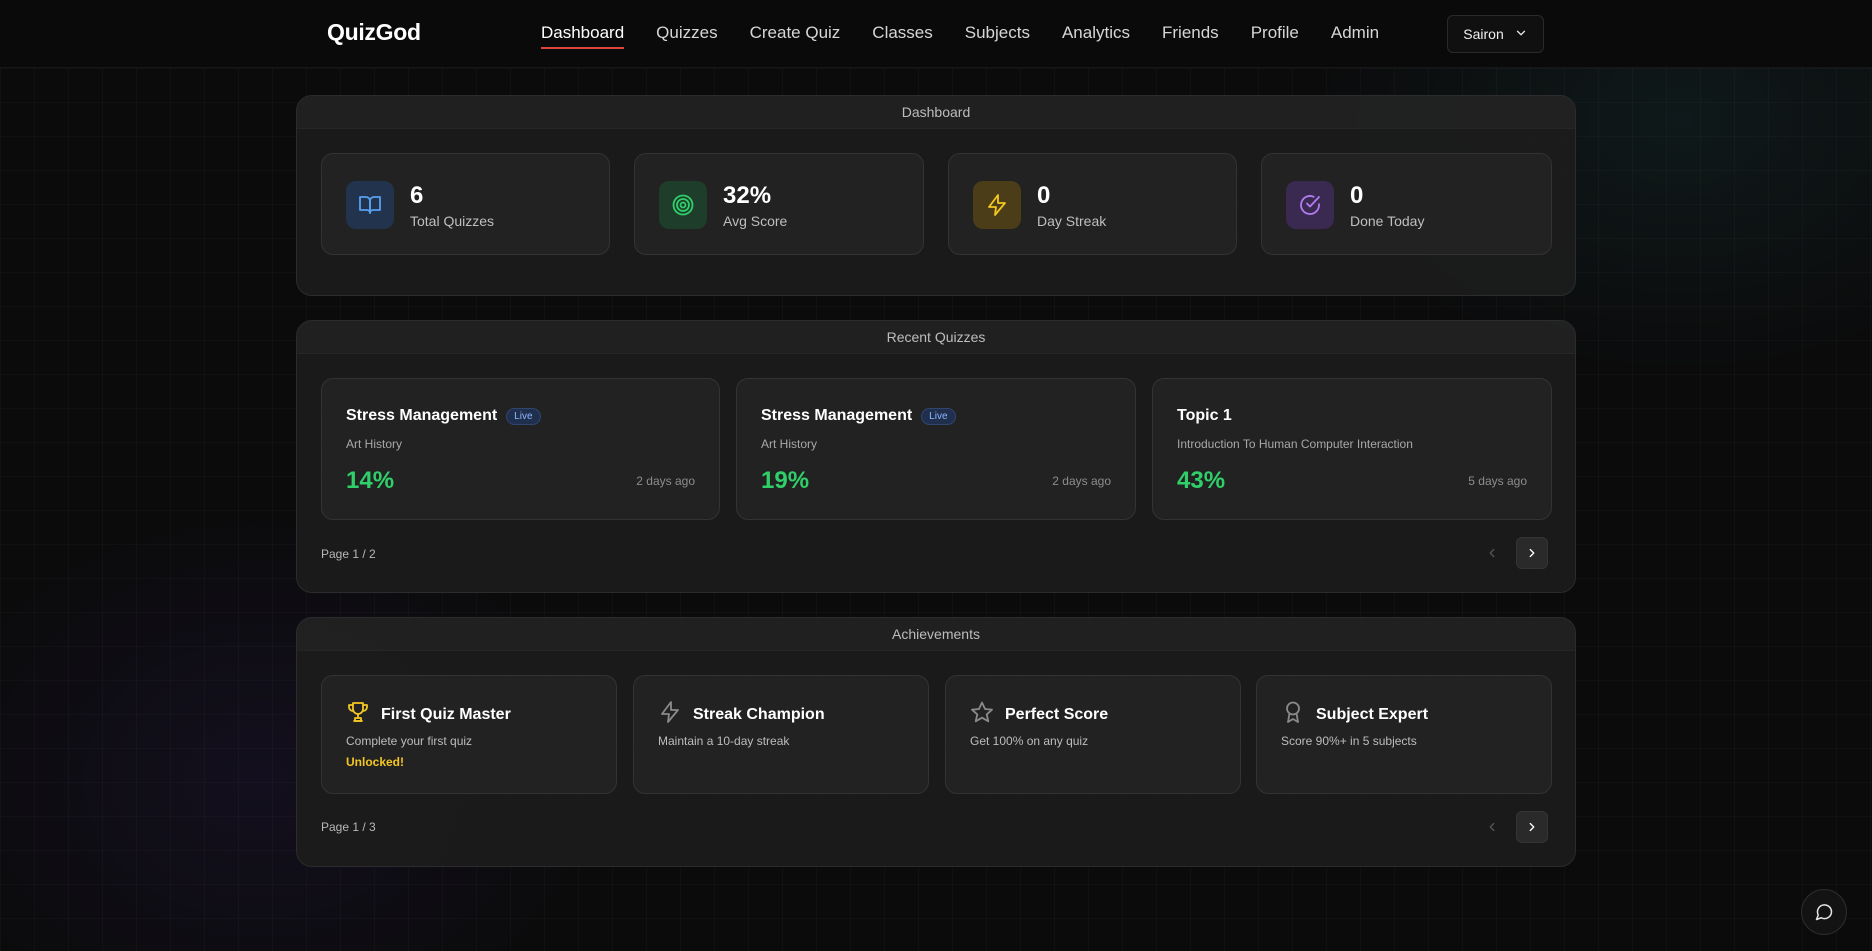 This screenshot has height=951, width=1872. I want to click on stat-label: Avg Score, so click(755, 221).